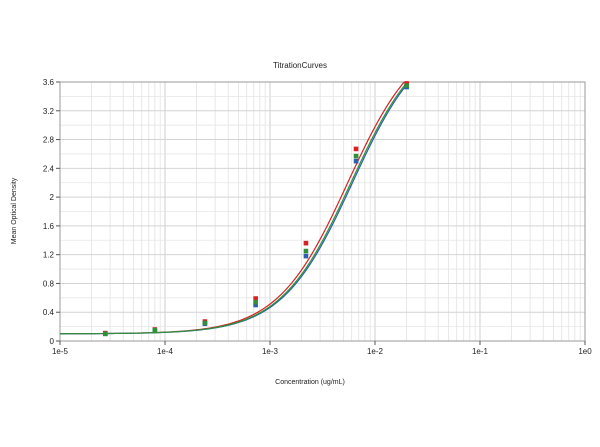  I want to click on x-tick-label: 1e-3, so click(270, 351).